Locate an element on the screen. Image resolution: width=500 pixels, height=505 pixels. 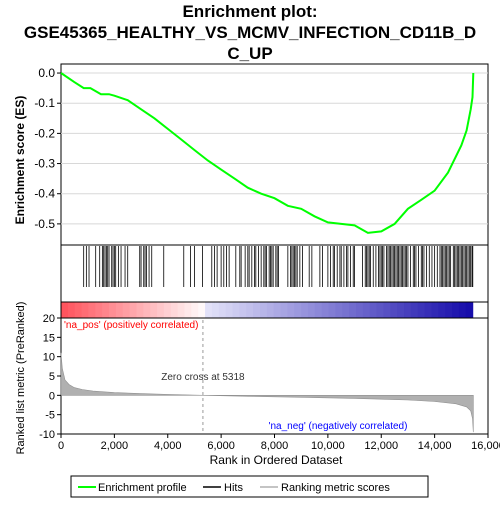
metric-y-tick-label: 5 is located at coordinates (52, 377).